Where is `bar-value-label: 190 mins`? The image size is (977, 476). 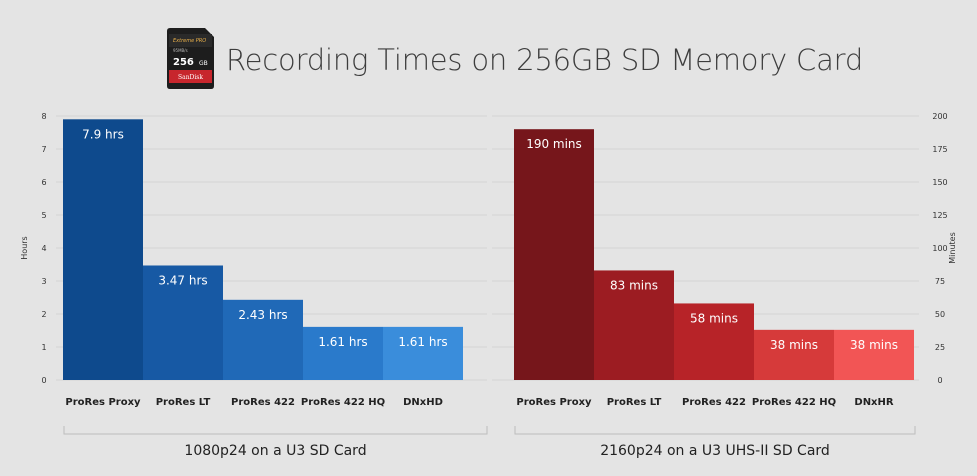
bar-value-label: 190 mins is located at coordinates (554, 144).